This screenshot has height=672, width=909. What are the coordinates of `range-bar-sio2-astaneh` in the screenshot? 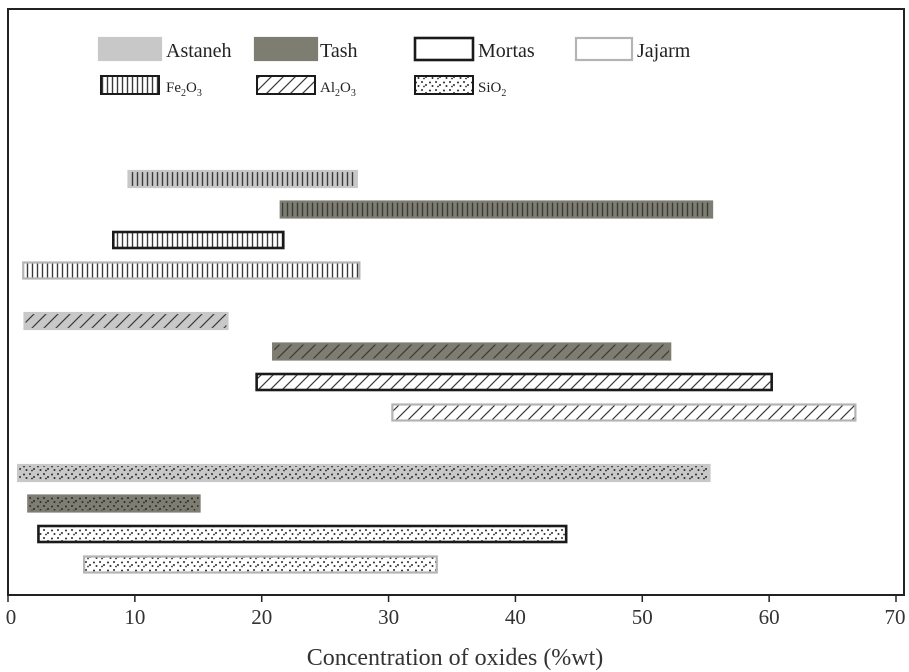 It's located at (364, 473).